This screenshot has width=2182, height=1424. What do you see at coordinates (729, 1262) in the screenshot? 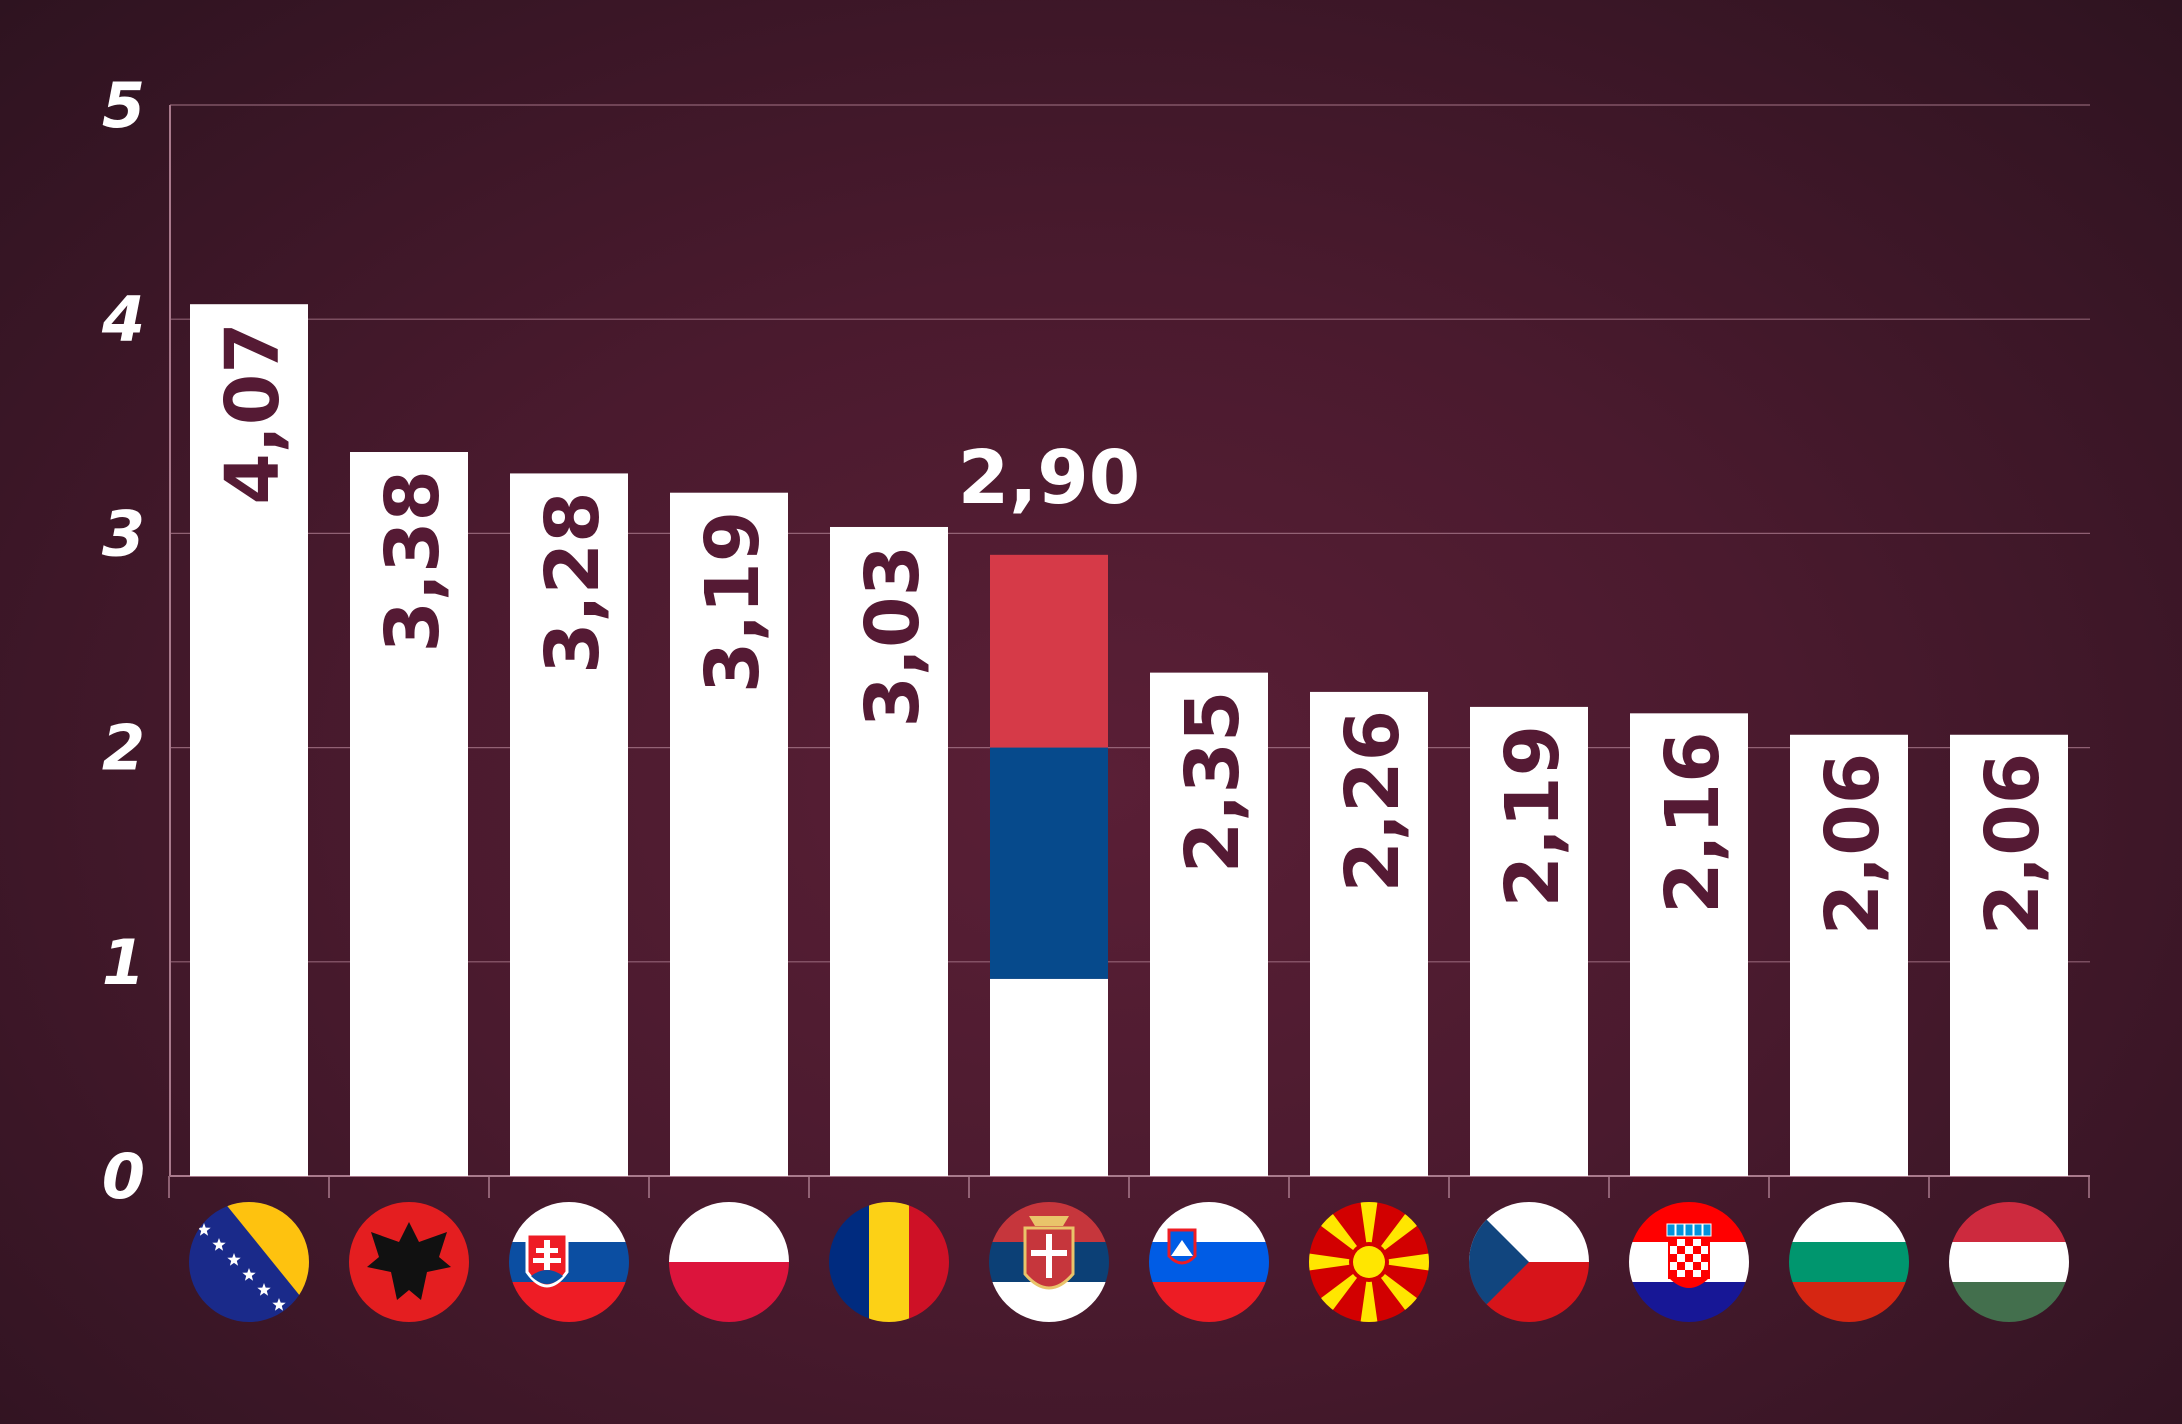
I see `poland-flag-icon` at bounding box center [729, 1262].